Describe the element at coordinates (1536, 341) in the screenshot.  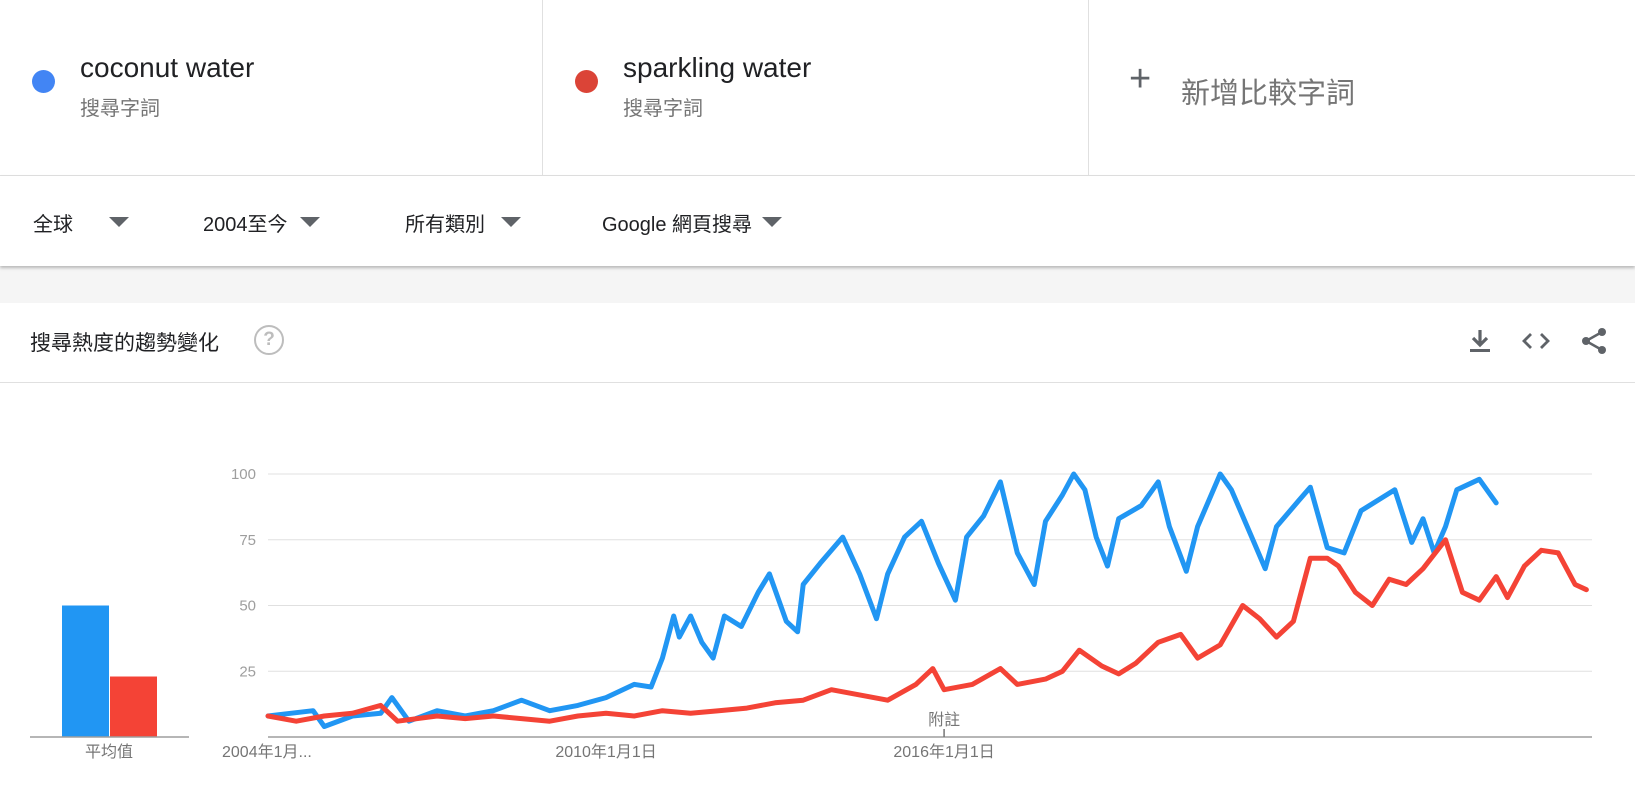
I see `embed-code-icon` at that location.